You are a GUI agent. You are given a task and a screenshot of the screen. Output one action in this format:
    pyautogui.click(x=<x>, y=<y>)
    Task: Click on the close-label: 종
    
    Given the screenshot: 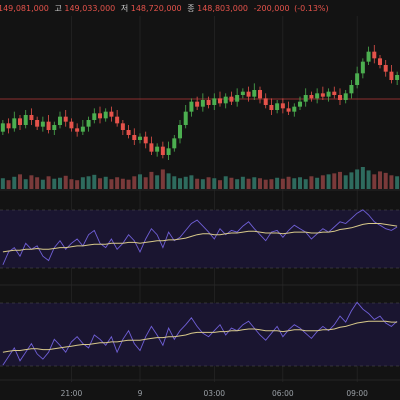 What is the action you would take?
    pyautogui.click(x=190, y=8)
    